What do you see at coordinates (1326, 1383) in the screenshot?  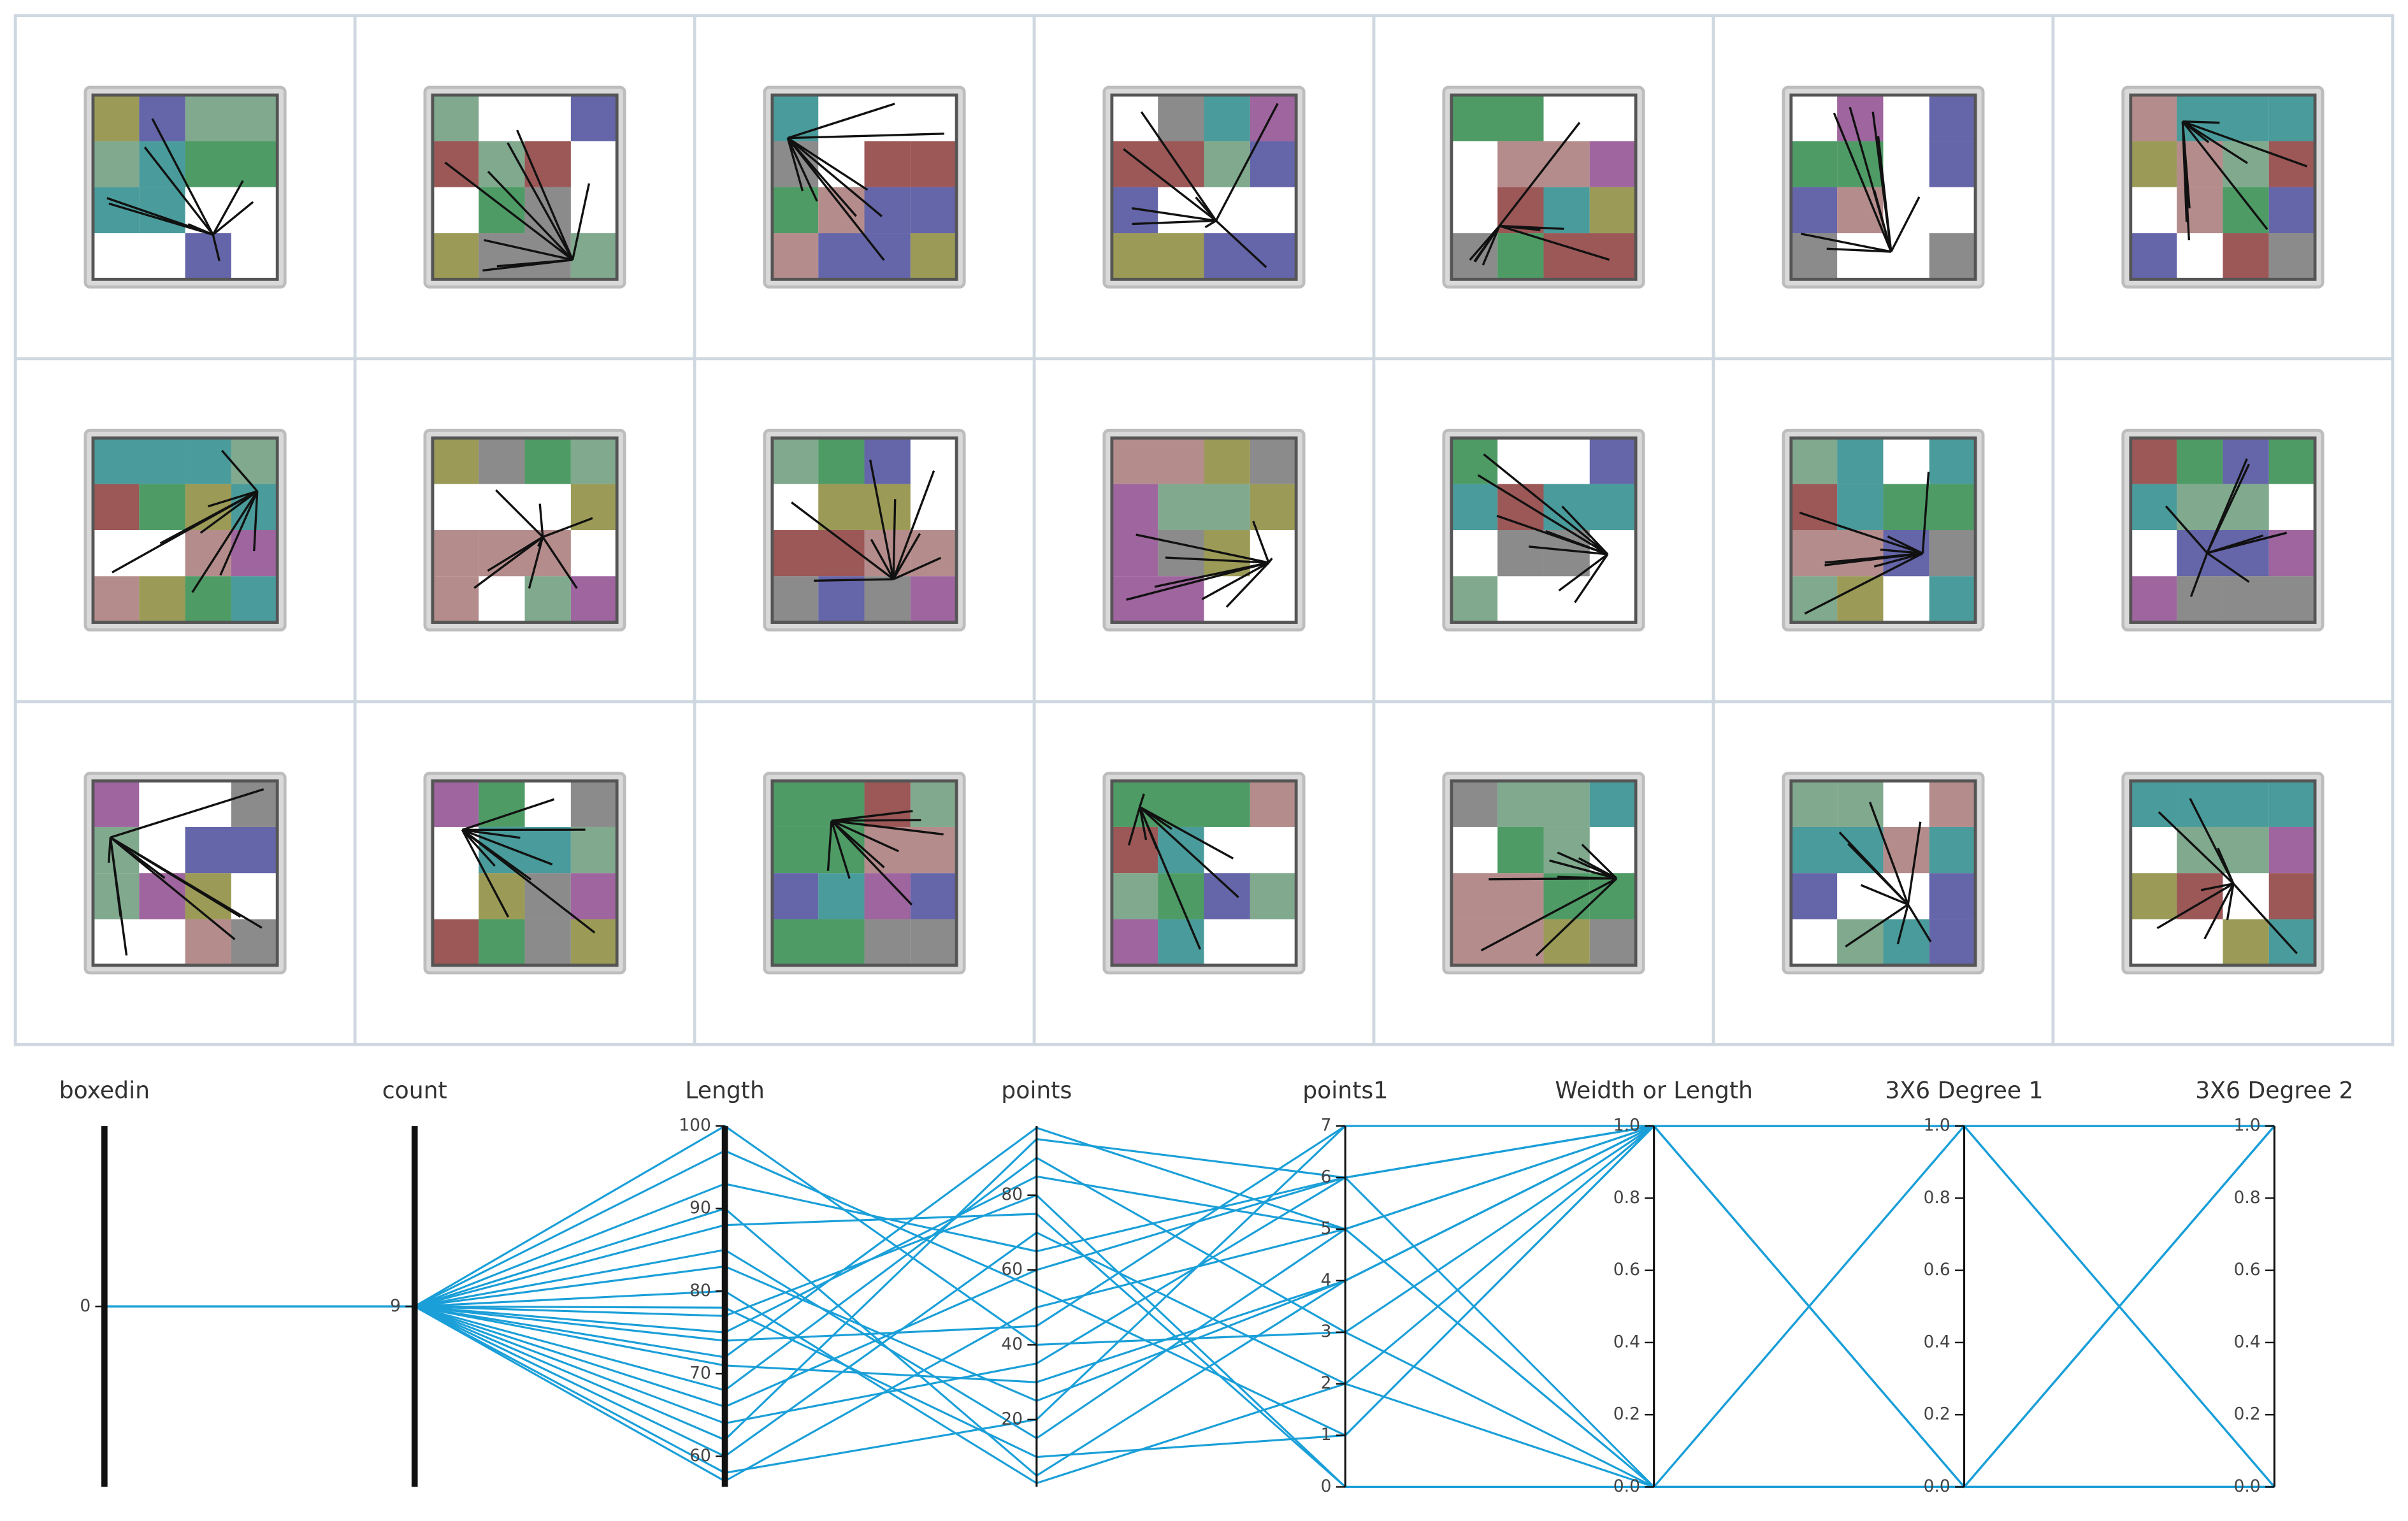 I see `tick-label: 2` at bounding box center [1326, 1383].